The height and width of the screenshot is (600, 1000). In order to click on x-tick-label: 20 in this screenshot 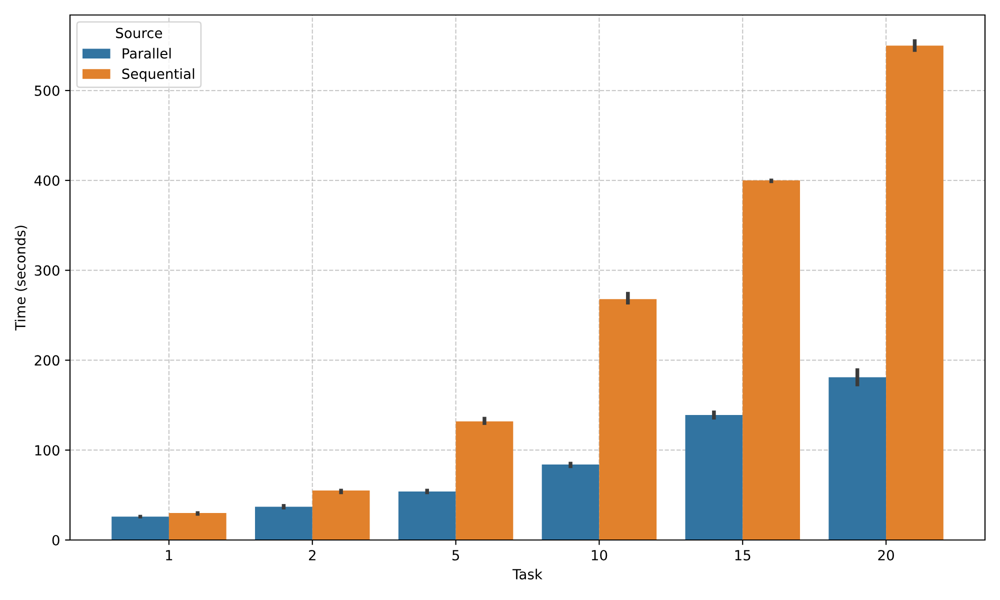, I will do `click(886, 555)`.